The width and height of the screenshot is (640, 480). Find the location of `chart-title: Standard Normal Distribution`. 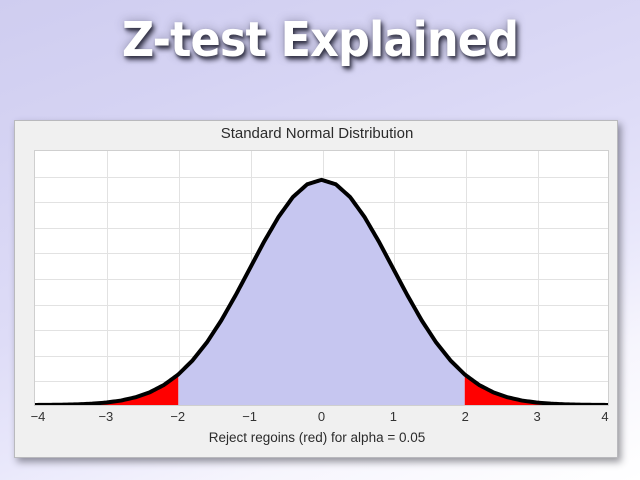

chart-title: Standard Normal Distribution is located at coordinates (317, 133).